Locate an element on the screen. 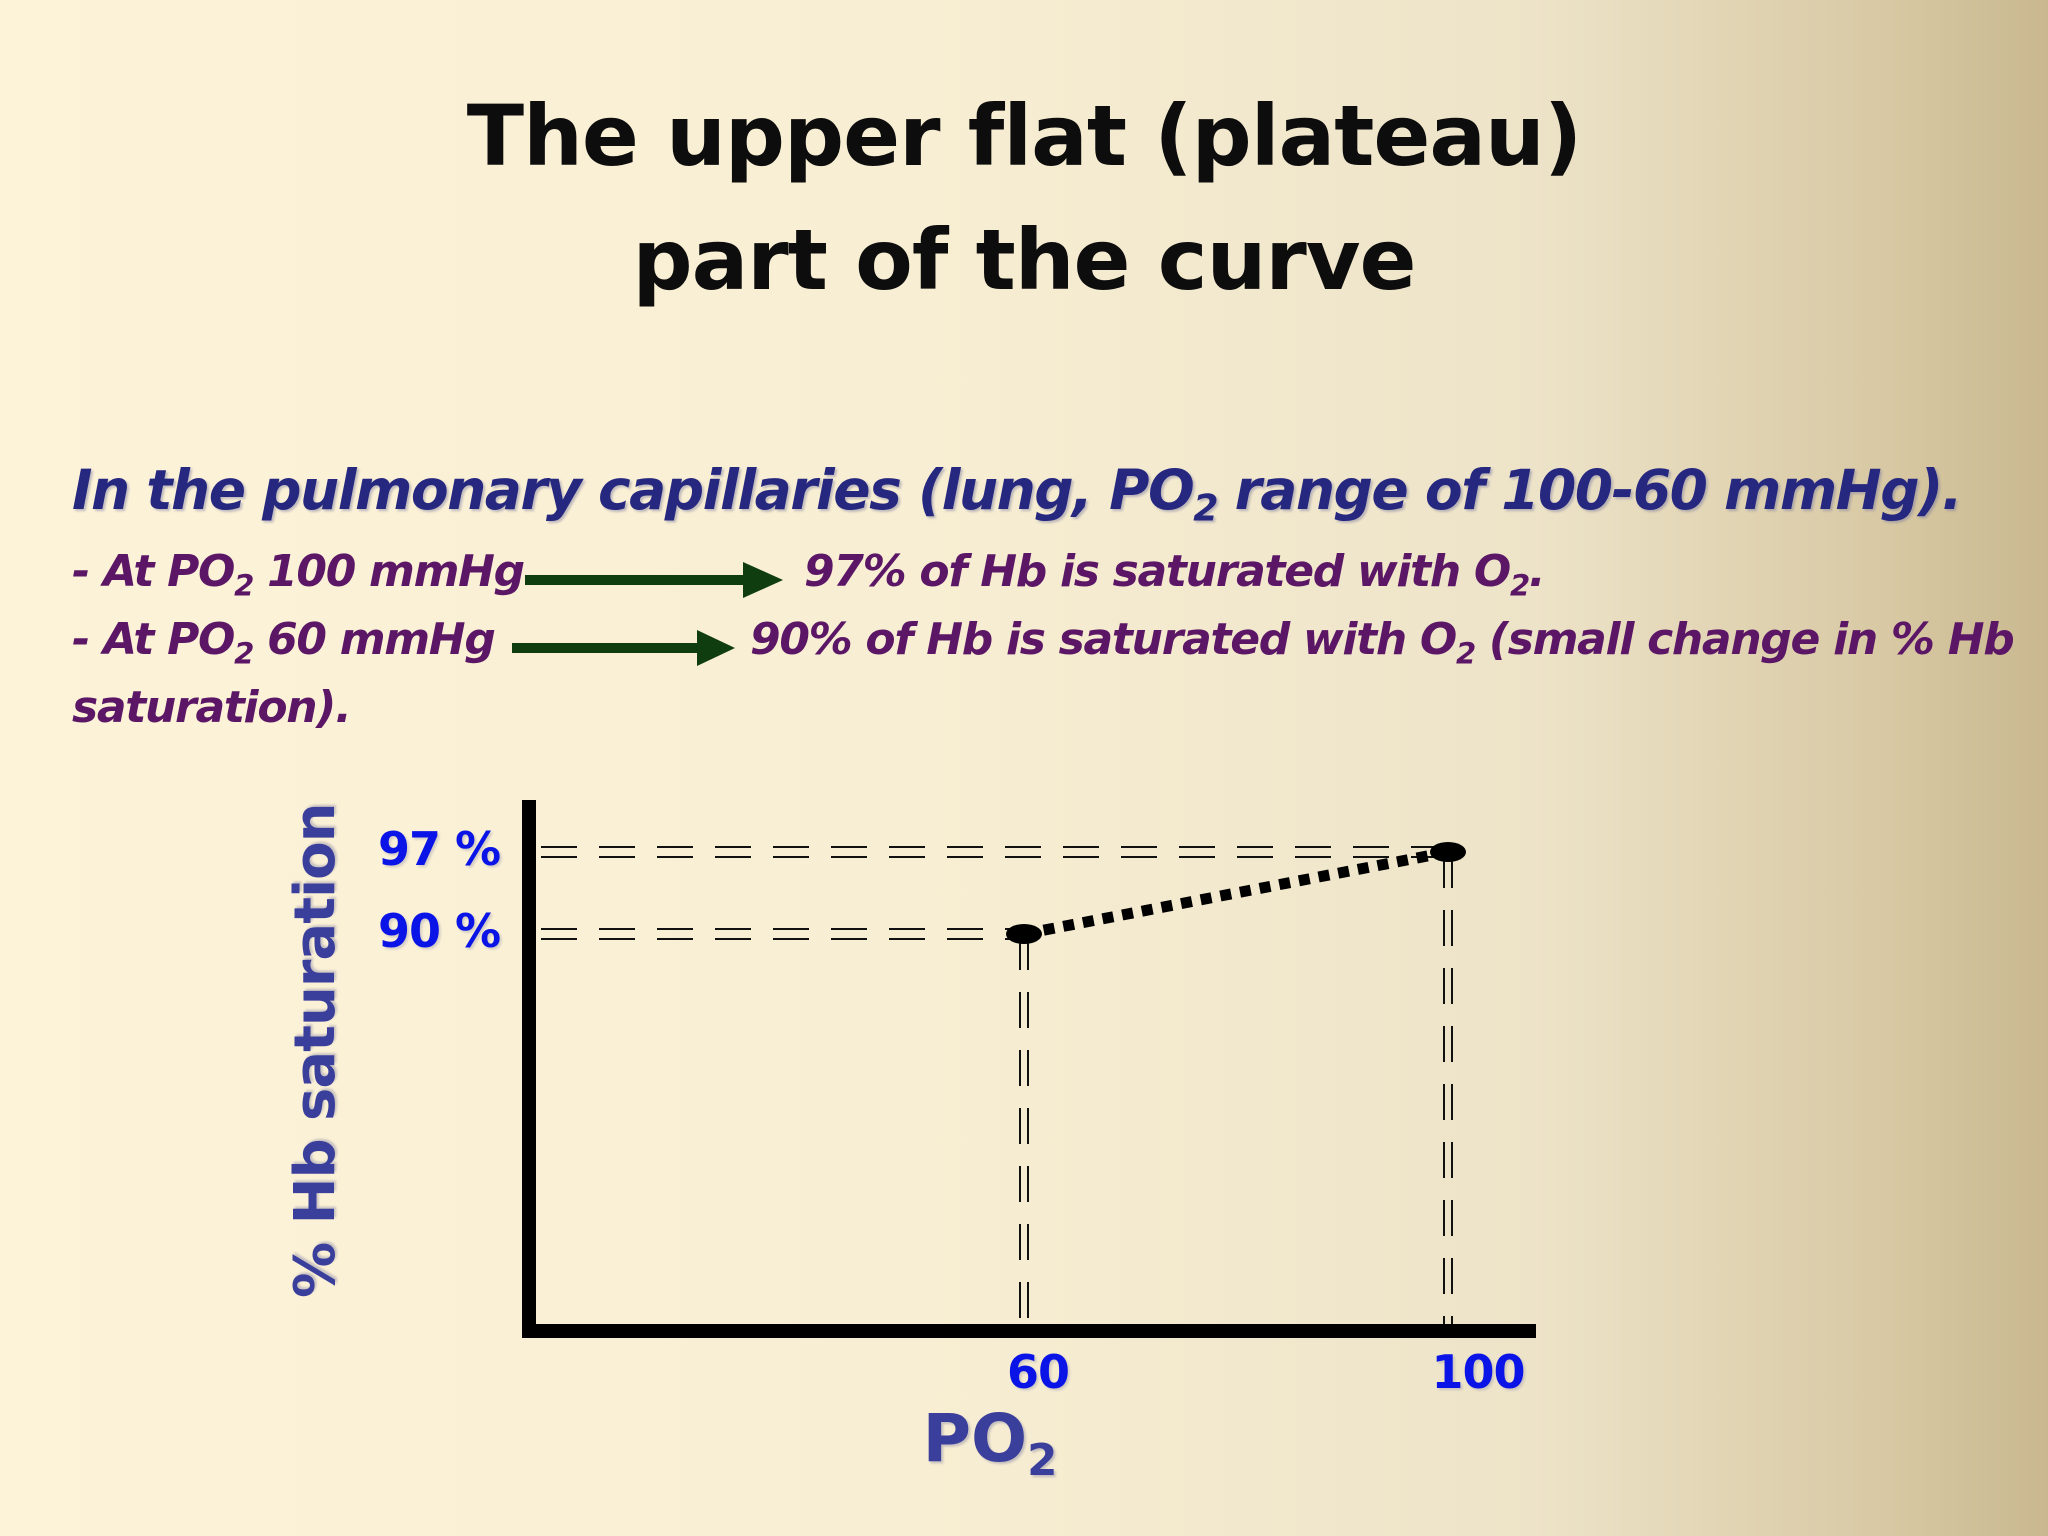 This screenshot has height=1536, width=2048. bullet-continuation: saturation). is located at coordinates (212, 707).